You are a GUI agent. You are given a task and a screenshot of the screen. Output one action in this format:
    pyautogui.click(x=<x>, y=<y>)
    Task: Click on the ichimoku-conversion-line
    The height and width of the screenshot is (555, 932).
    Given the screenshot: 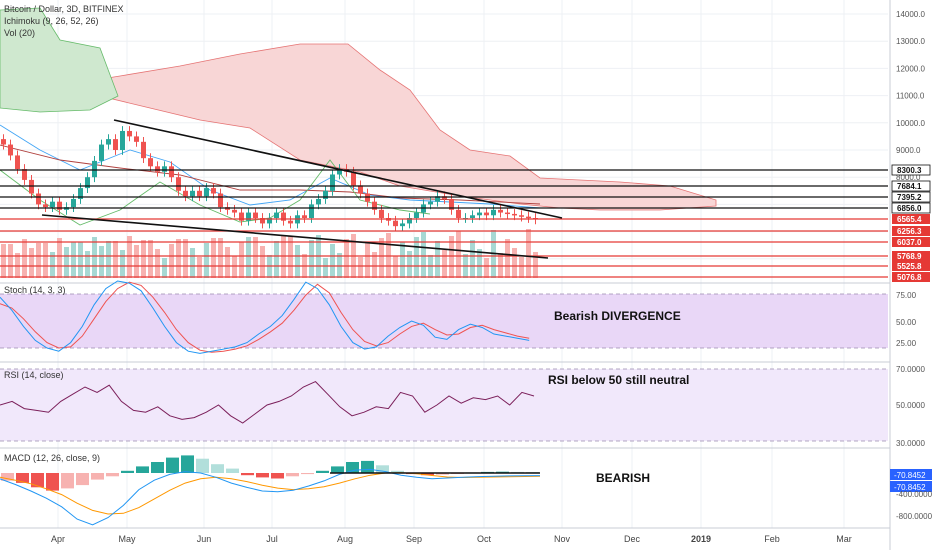 What is the action you would take?
    pyautogui.click(x=270, y=166)
    